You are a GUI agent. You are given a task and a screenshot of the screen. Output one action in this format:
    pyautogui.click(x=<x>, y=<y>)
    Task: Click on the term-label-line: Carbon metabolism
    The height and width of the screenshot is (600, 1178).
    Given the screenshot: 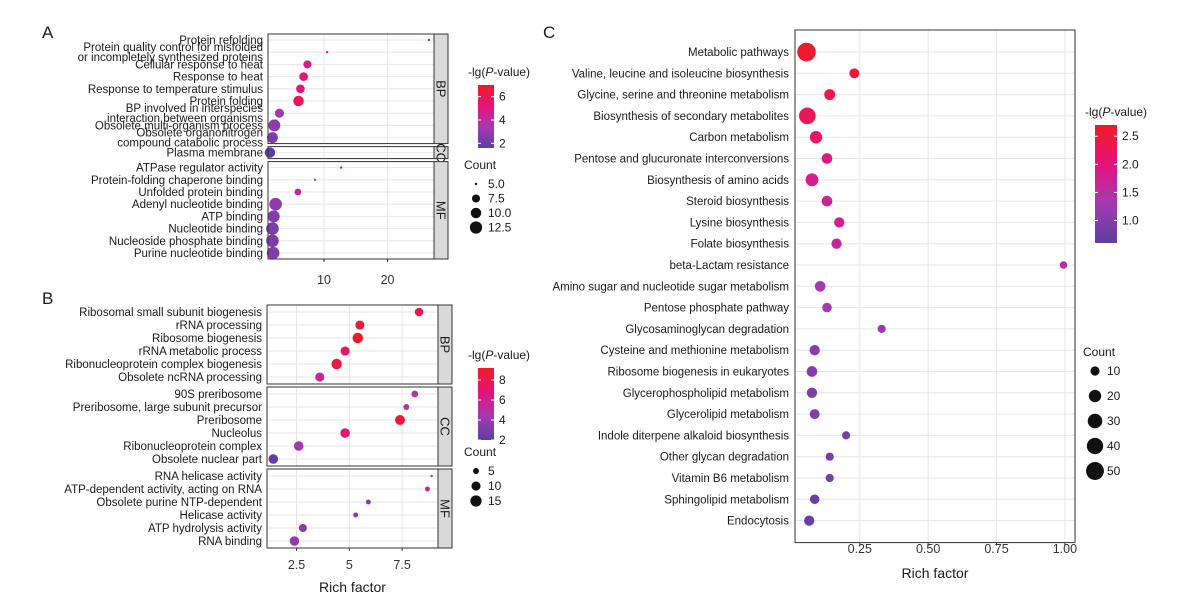 What is the action you would take?
    pyautogui.click(x=739, y=138)
    